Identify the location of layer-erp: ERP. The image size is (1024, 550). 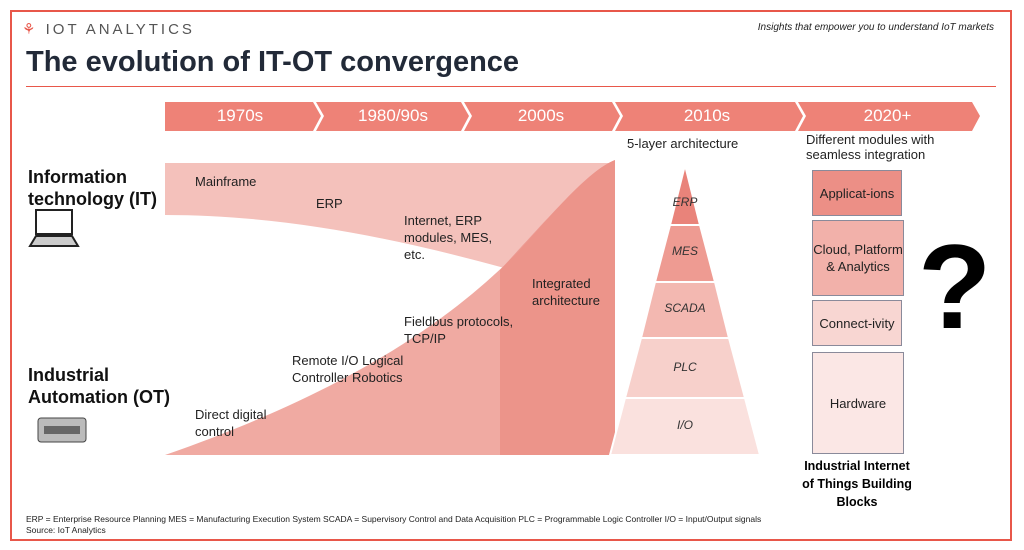
(685, 202).